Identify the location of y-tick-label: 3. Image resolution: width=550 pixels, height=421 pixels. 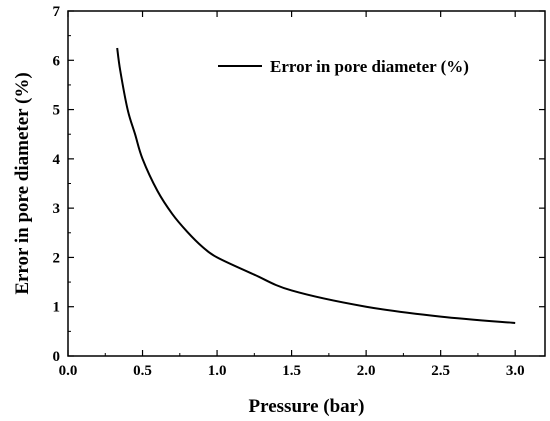
(57, 209).